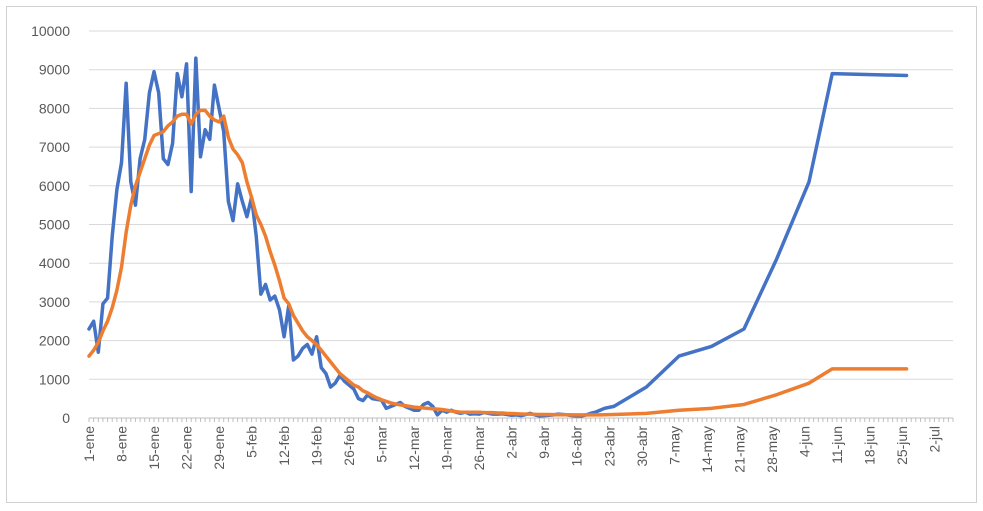 The width and height of the screenshot is (983, 511). I want to click on x-tick-label: 23-abr, so click(609, 446).